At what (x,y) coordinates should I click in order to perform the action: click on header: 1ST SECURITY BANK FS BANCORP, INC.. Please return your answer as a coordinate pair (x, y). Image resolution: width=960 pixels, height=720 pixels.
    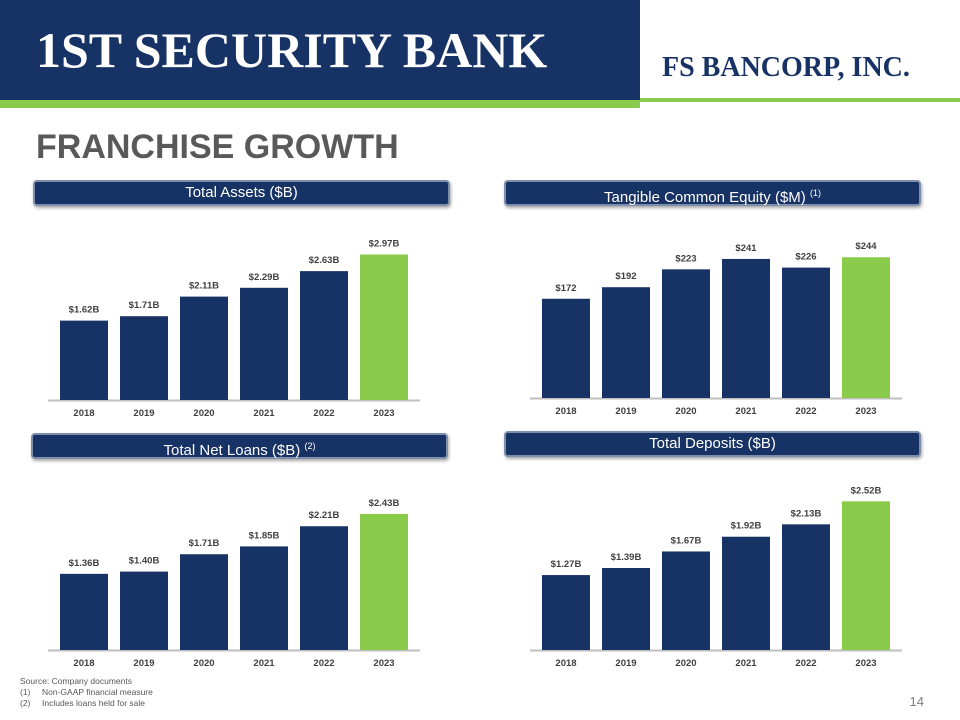
    Looking at the image, I should click on (480, 51).